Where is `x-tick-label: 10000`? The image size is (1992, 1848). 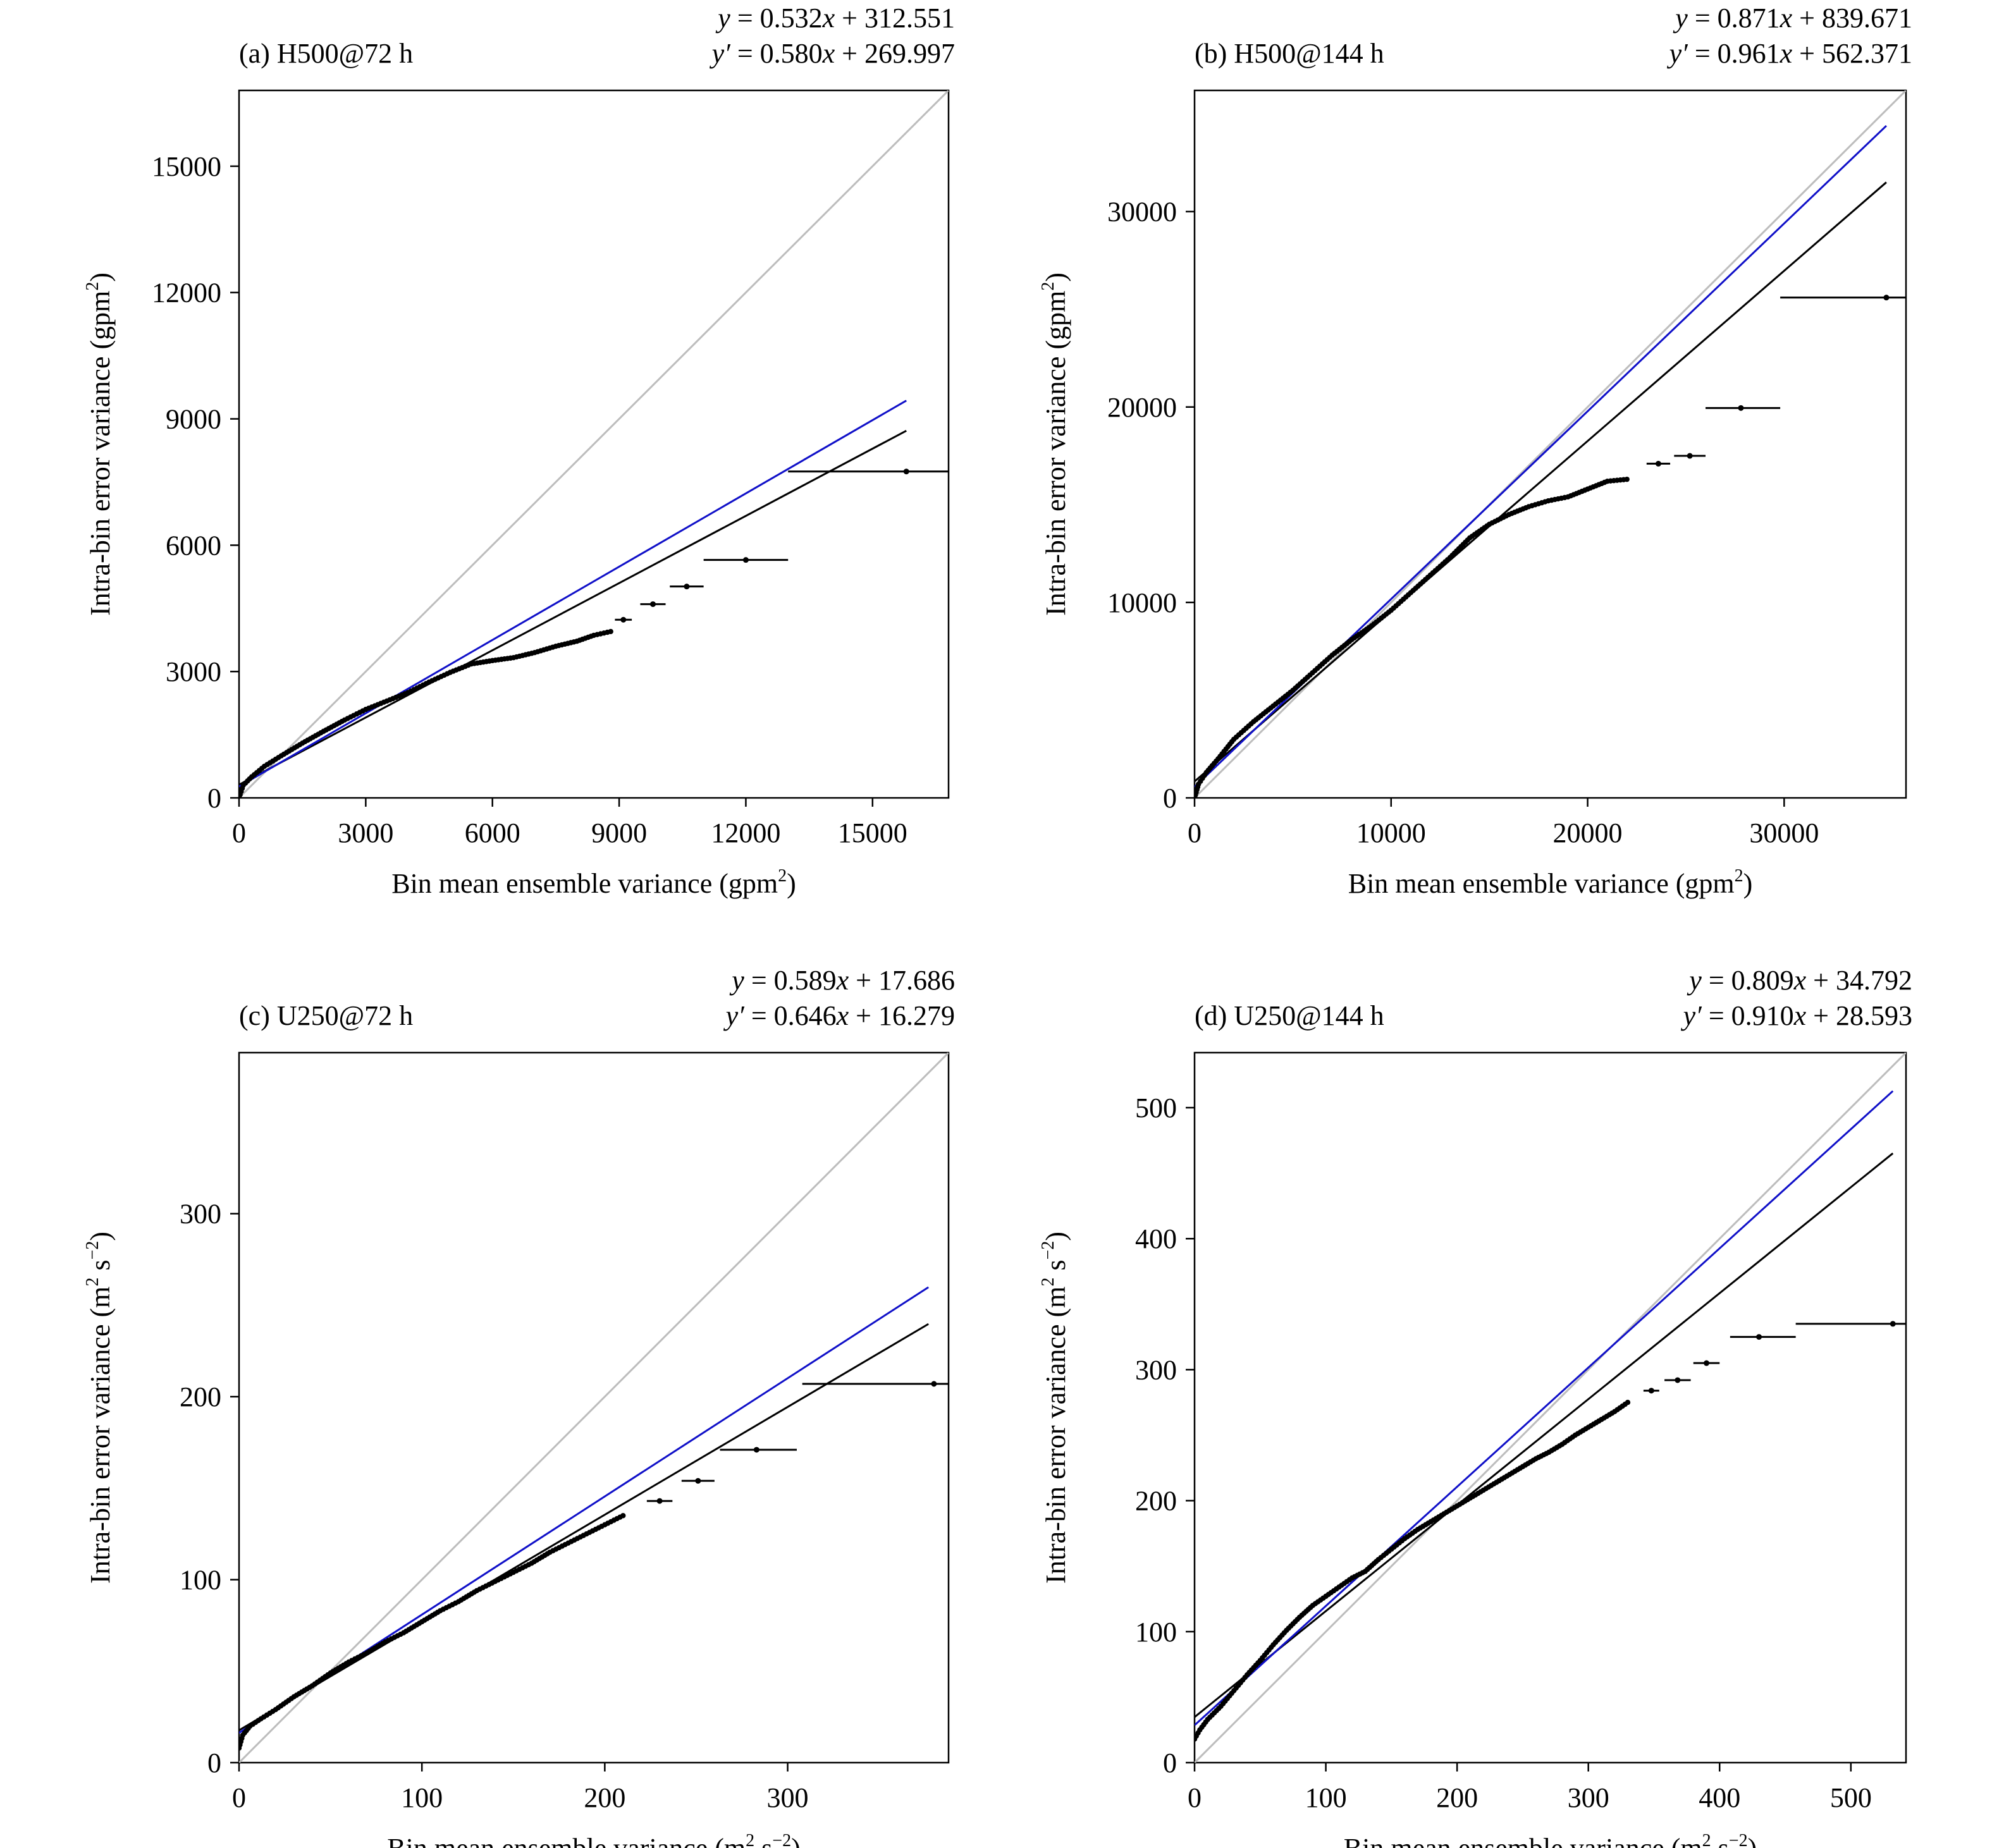
x-tick-label: 10000 is located at coordinates (1391, 832).